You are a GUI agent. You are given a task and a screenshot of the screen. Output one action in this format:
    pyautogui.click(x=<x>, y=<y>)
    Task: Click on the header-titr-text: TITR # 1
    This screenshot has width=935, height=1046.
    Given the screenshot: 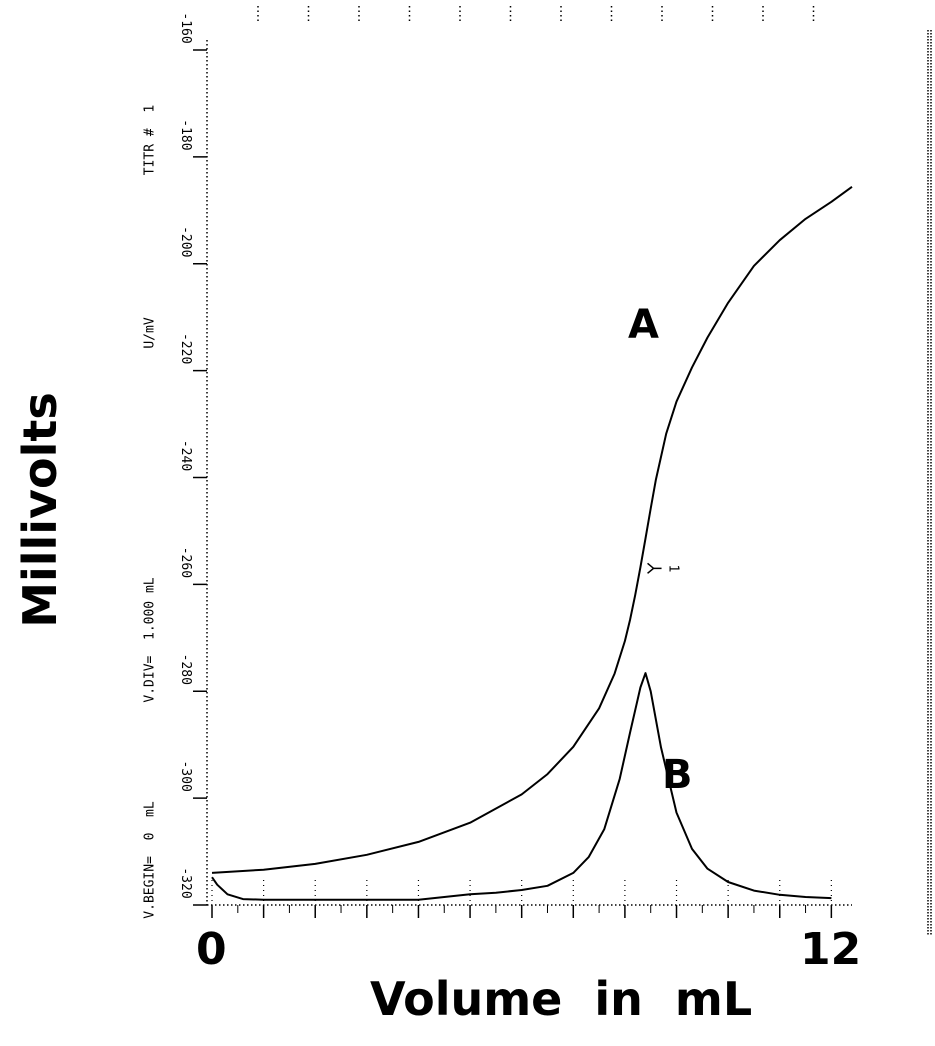 What is the action you would take?
    pyautogui.click(x=150, y=140)
    